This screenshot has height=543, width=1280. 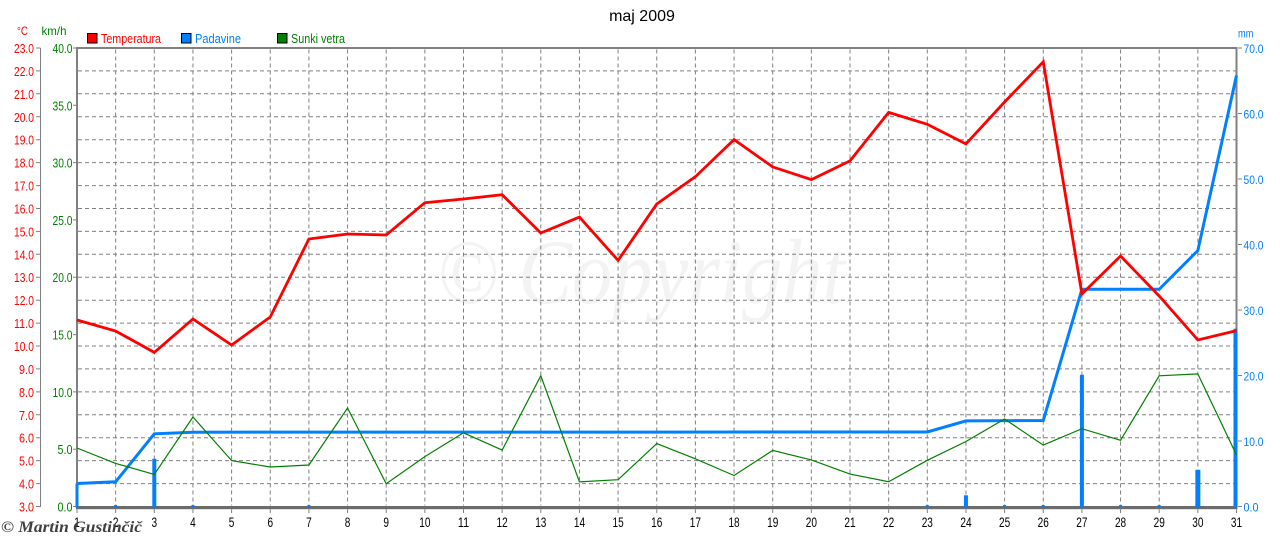 What do you see at coordinates (218, 38) in the screenshot?
I see `svg-text: Padavine` at bounding box center [218, 38].